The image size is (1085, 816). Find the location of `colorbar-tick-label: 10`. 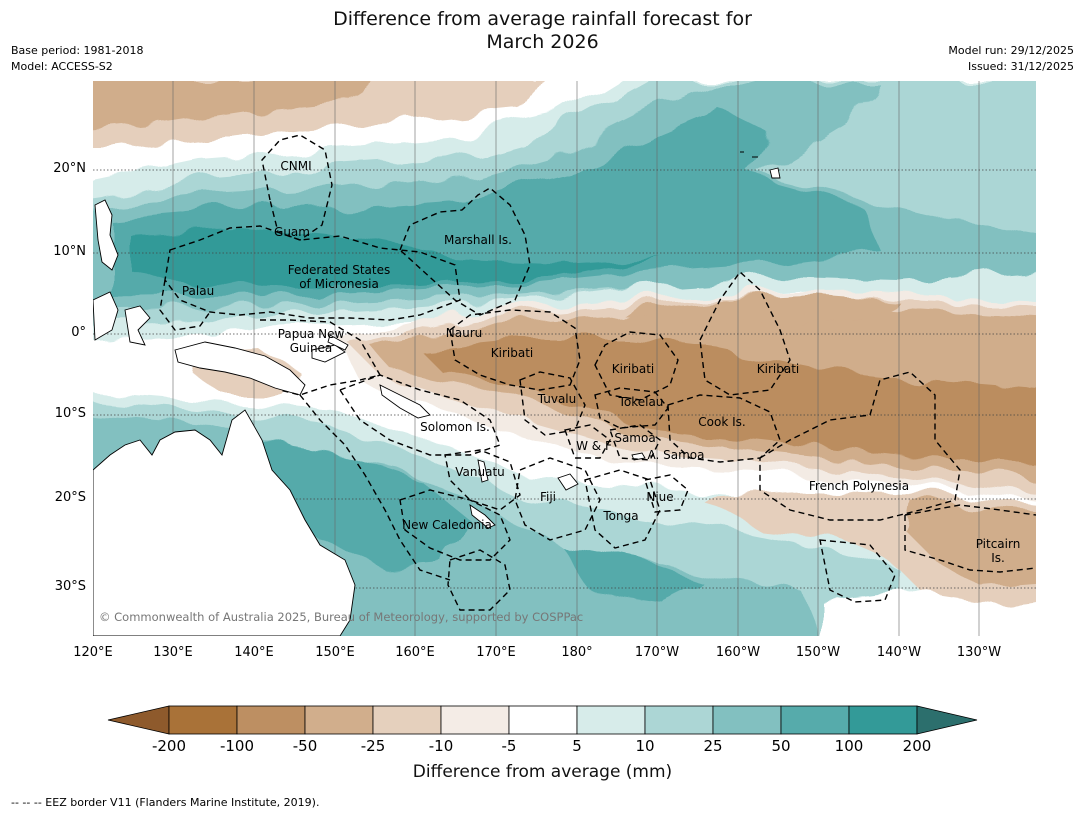

colorbar-tick-label: 10 is located at coordinates (645, 746).